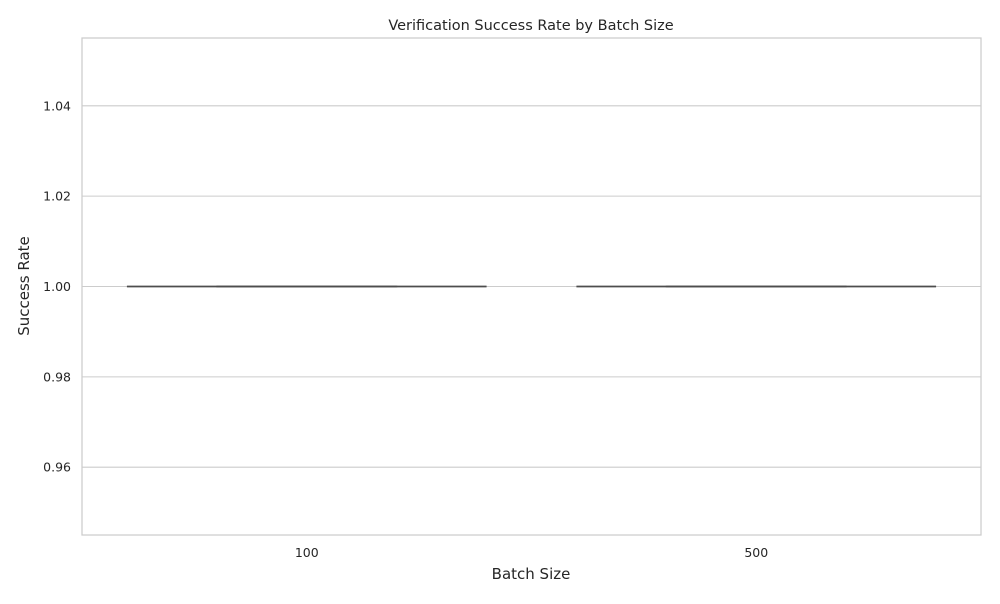 Image resolution: width=1000 pixels, height=604 pixels. Describe the element at coordinates (307, 552) in the screenshot. I see `x-tick-label: 100` at that location.